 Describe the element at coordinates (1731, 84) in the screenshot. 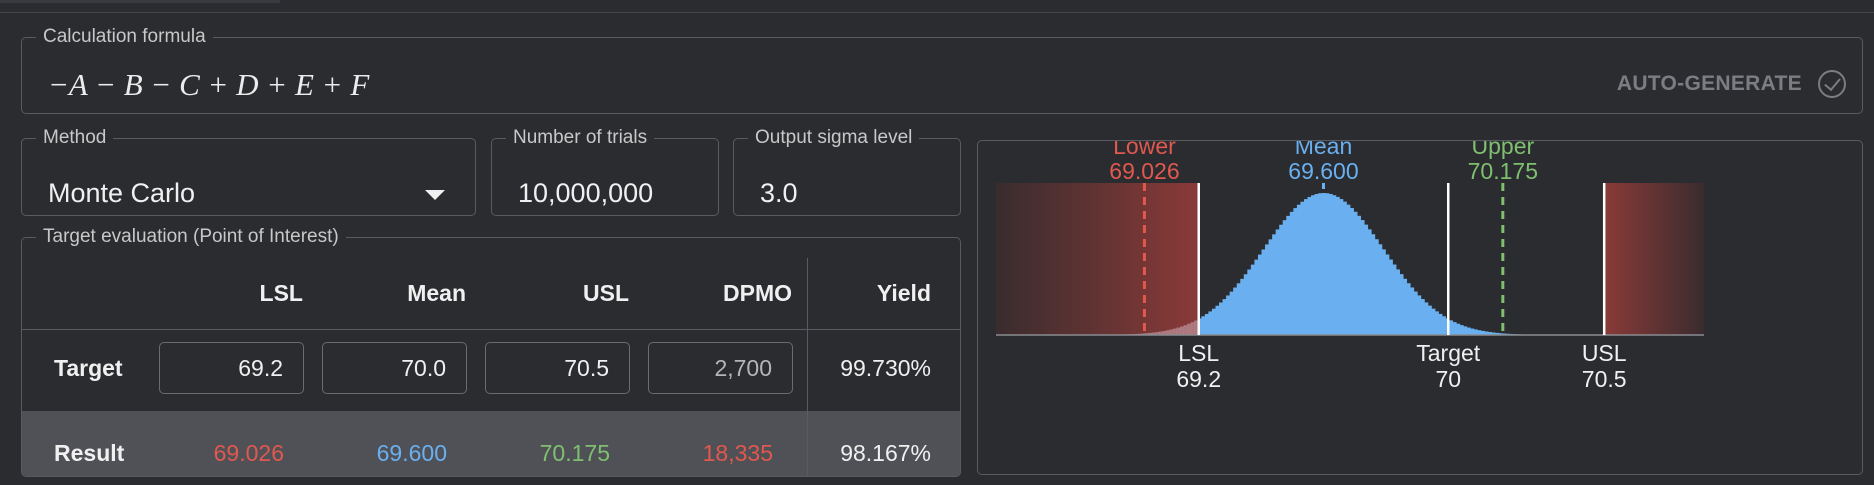

I see `auto-generate-button: AUTO-GENERATE` at that location.